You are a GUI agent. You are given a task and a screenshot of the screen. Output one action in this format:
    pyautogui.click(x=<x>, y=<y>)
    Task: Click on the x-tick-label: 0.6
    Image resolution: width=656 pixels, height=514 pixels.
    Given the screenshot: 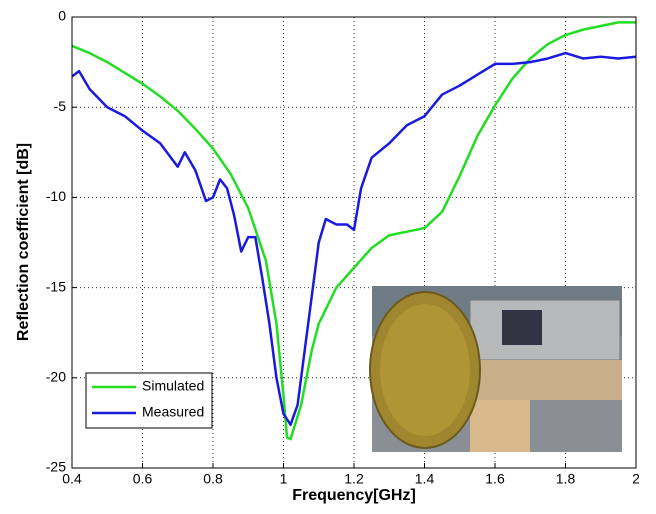 What is the action you would take?
    pyautogui.click(x=143, y=479)
    